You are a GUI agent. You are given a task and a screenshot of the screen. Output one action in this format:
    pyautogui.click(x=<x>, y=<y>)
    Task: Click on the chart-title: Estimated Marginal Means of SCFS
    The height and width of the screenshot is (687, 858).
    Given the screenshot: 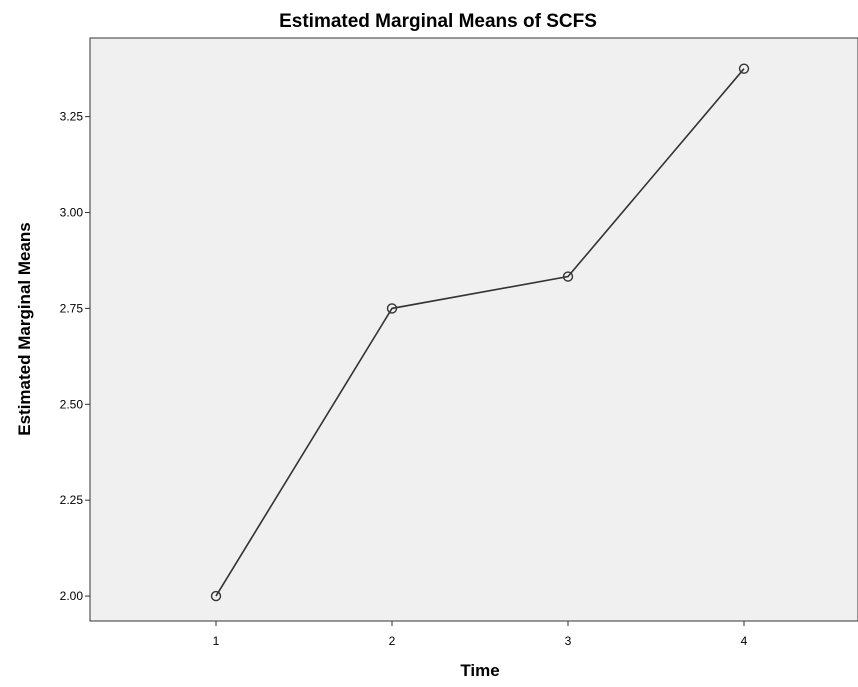 What is the action you would take?
    pyautogui.click(x=438, y=21)
    